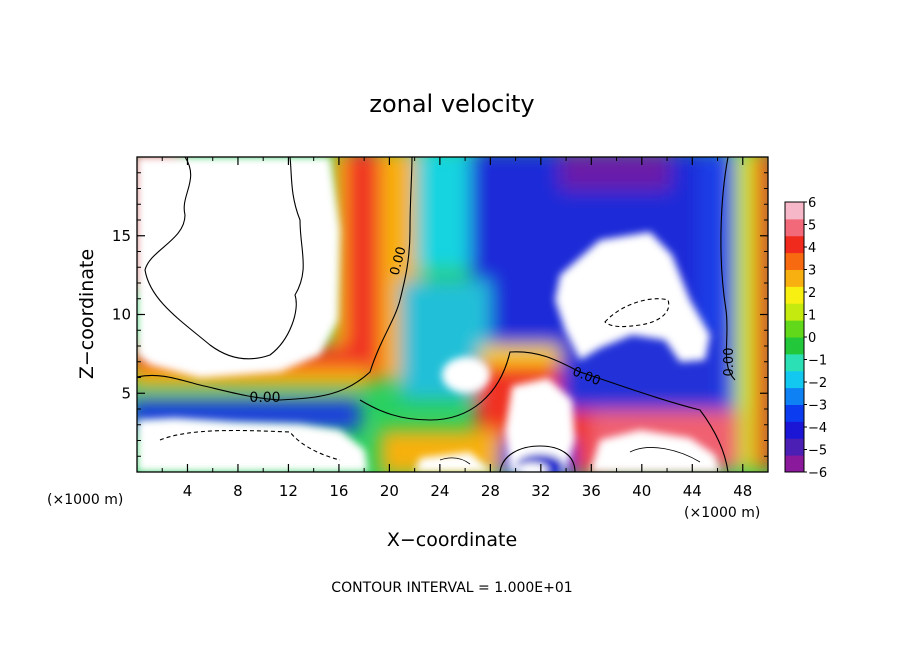 The image size is (904, 654). I want to click on x-unit-label-right: (×1000 m), so click(722, 513).